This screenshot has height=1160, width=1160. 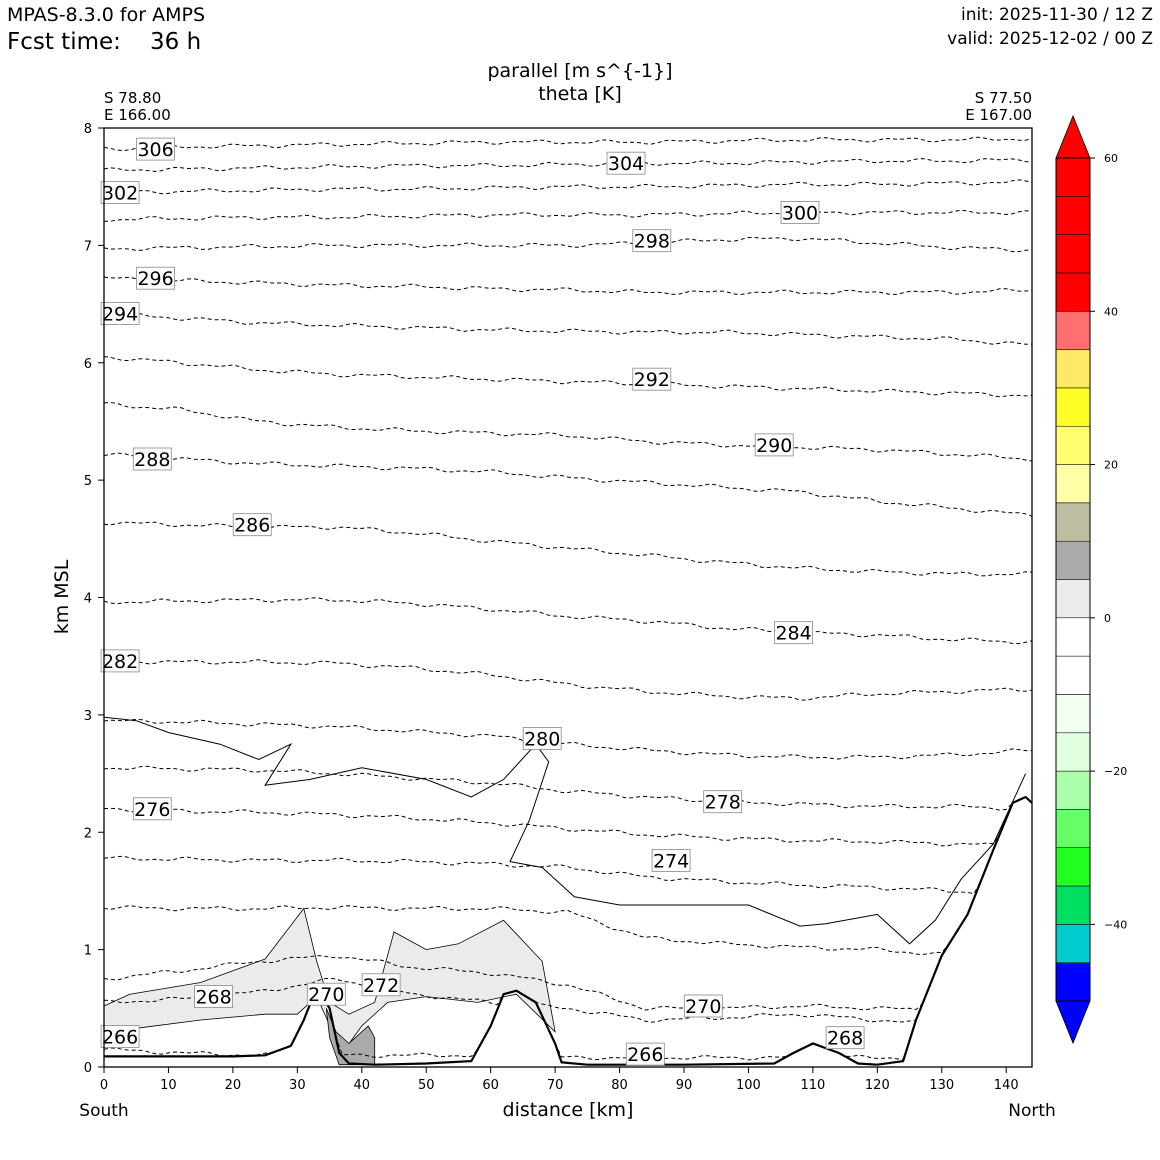 I want to click on y-tick-label: 7, so click(x=88, y=246).